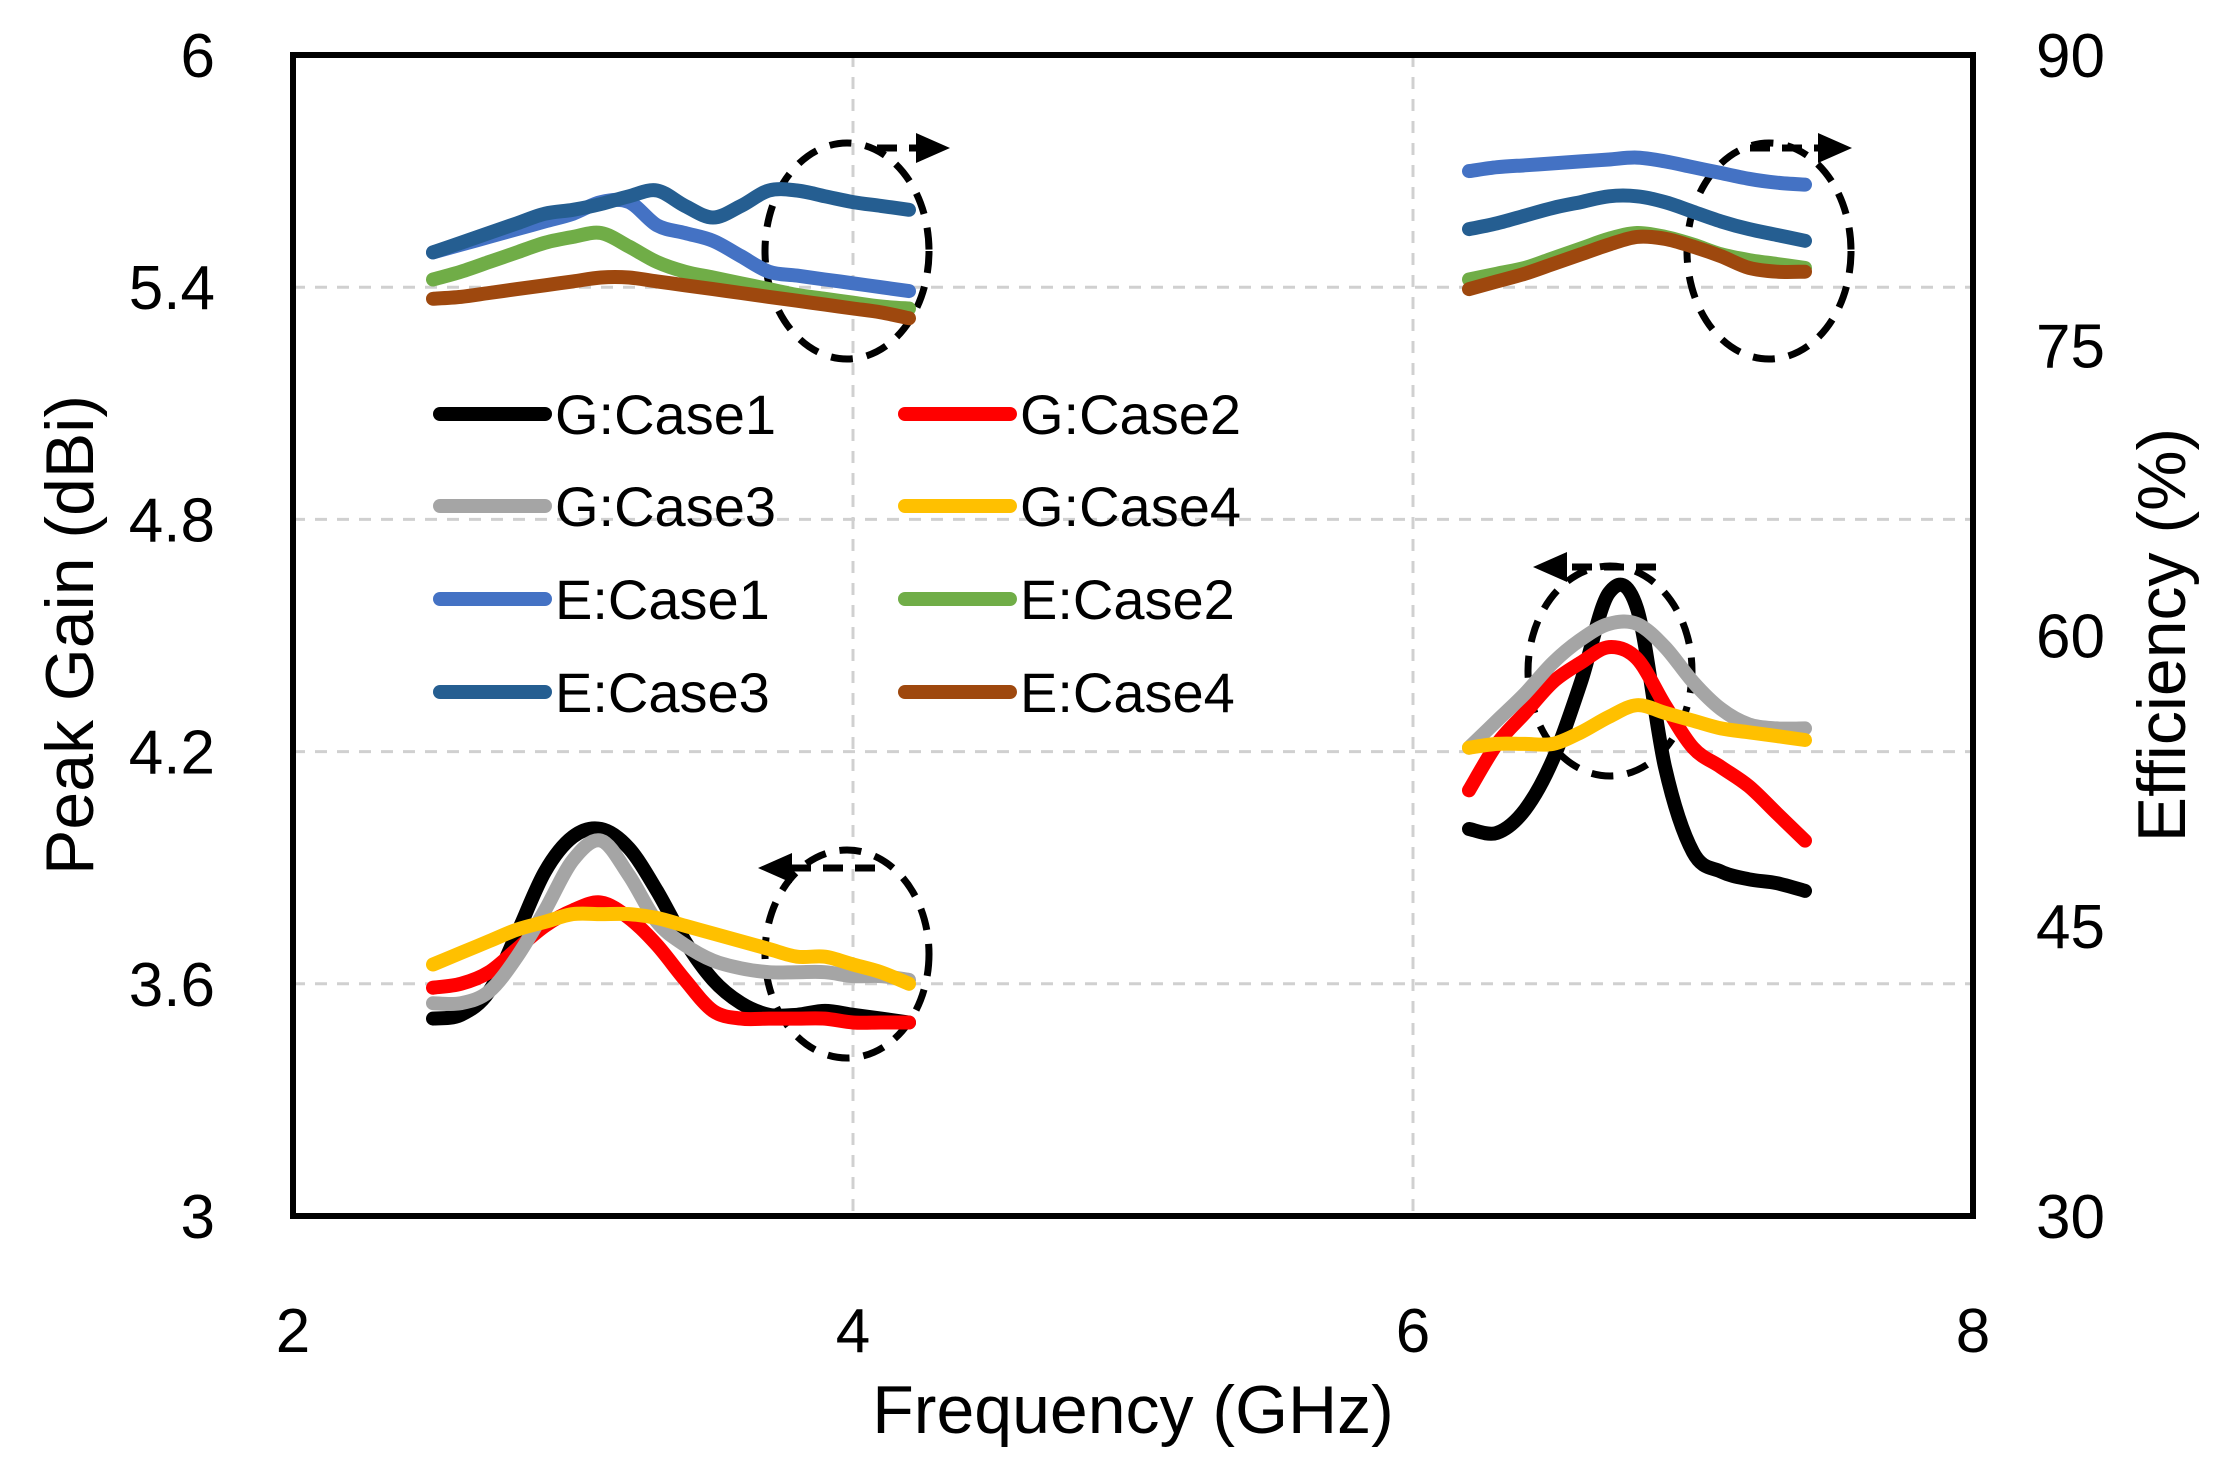 The height and width of the screenshot is (1466, 2223). What do you see at coordinates (2162, 635) in the screenshot?
I see `y-axis-right-label: Efficiency (%)` at bounding box center [2162, 635].